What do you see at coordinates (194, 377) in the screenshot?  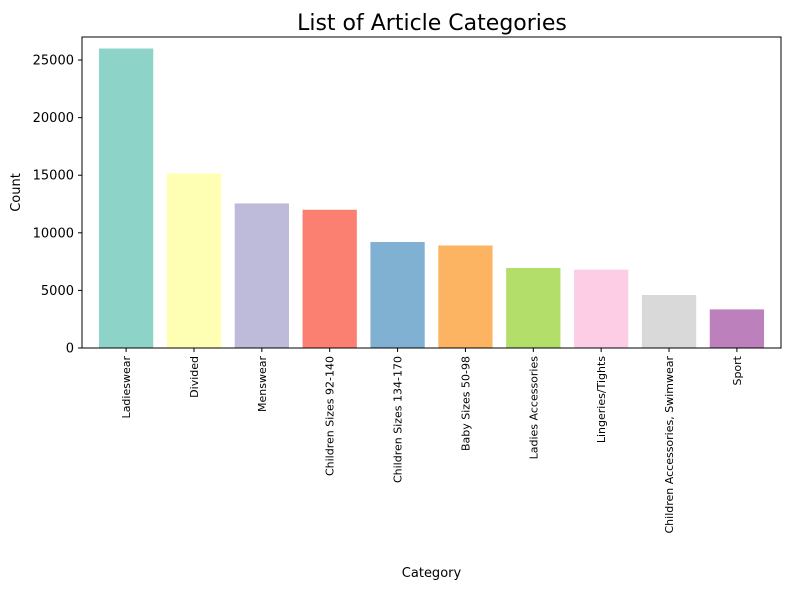 I see `x-tick-label-1: Divided` at bounding box center [194, 377].